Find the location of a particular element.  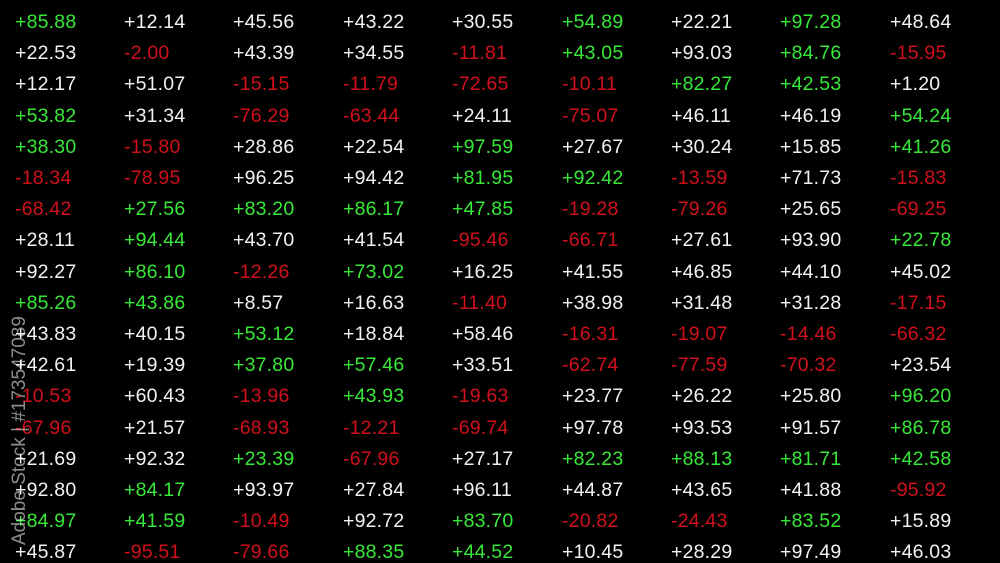

ticker-value-cell: +25.80 is located at coordinates (811, 396).